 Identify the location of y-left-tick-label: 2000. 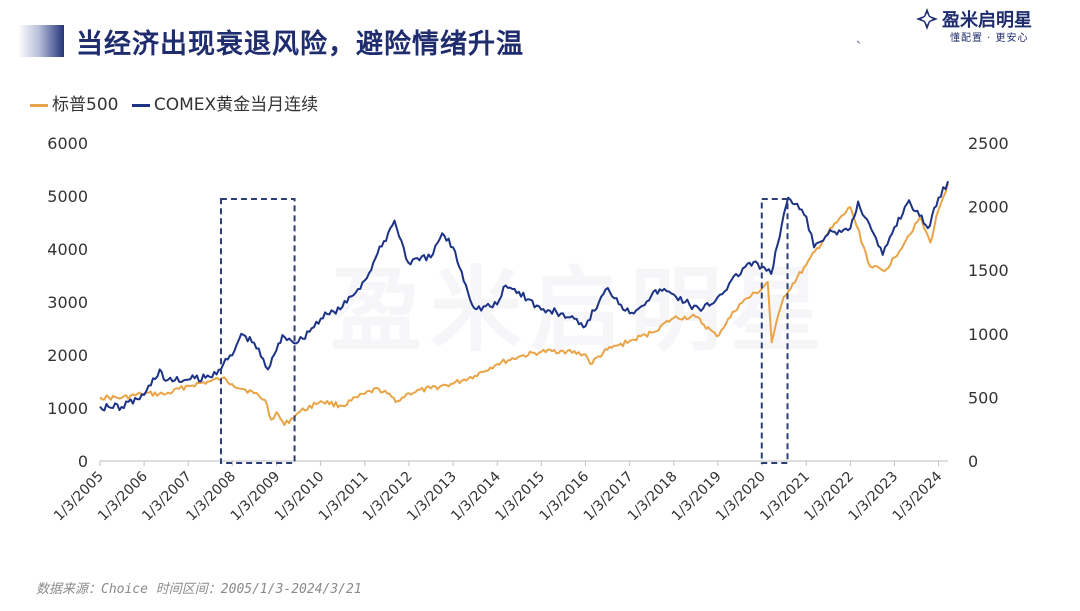
(67, 355).